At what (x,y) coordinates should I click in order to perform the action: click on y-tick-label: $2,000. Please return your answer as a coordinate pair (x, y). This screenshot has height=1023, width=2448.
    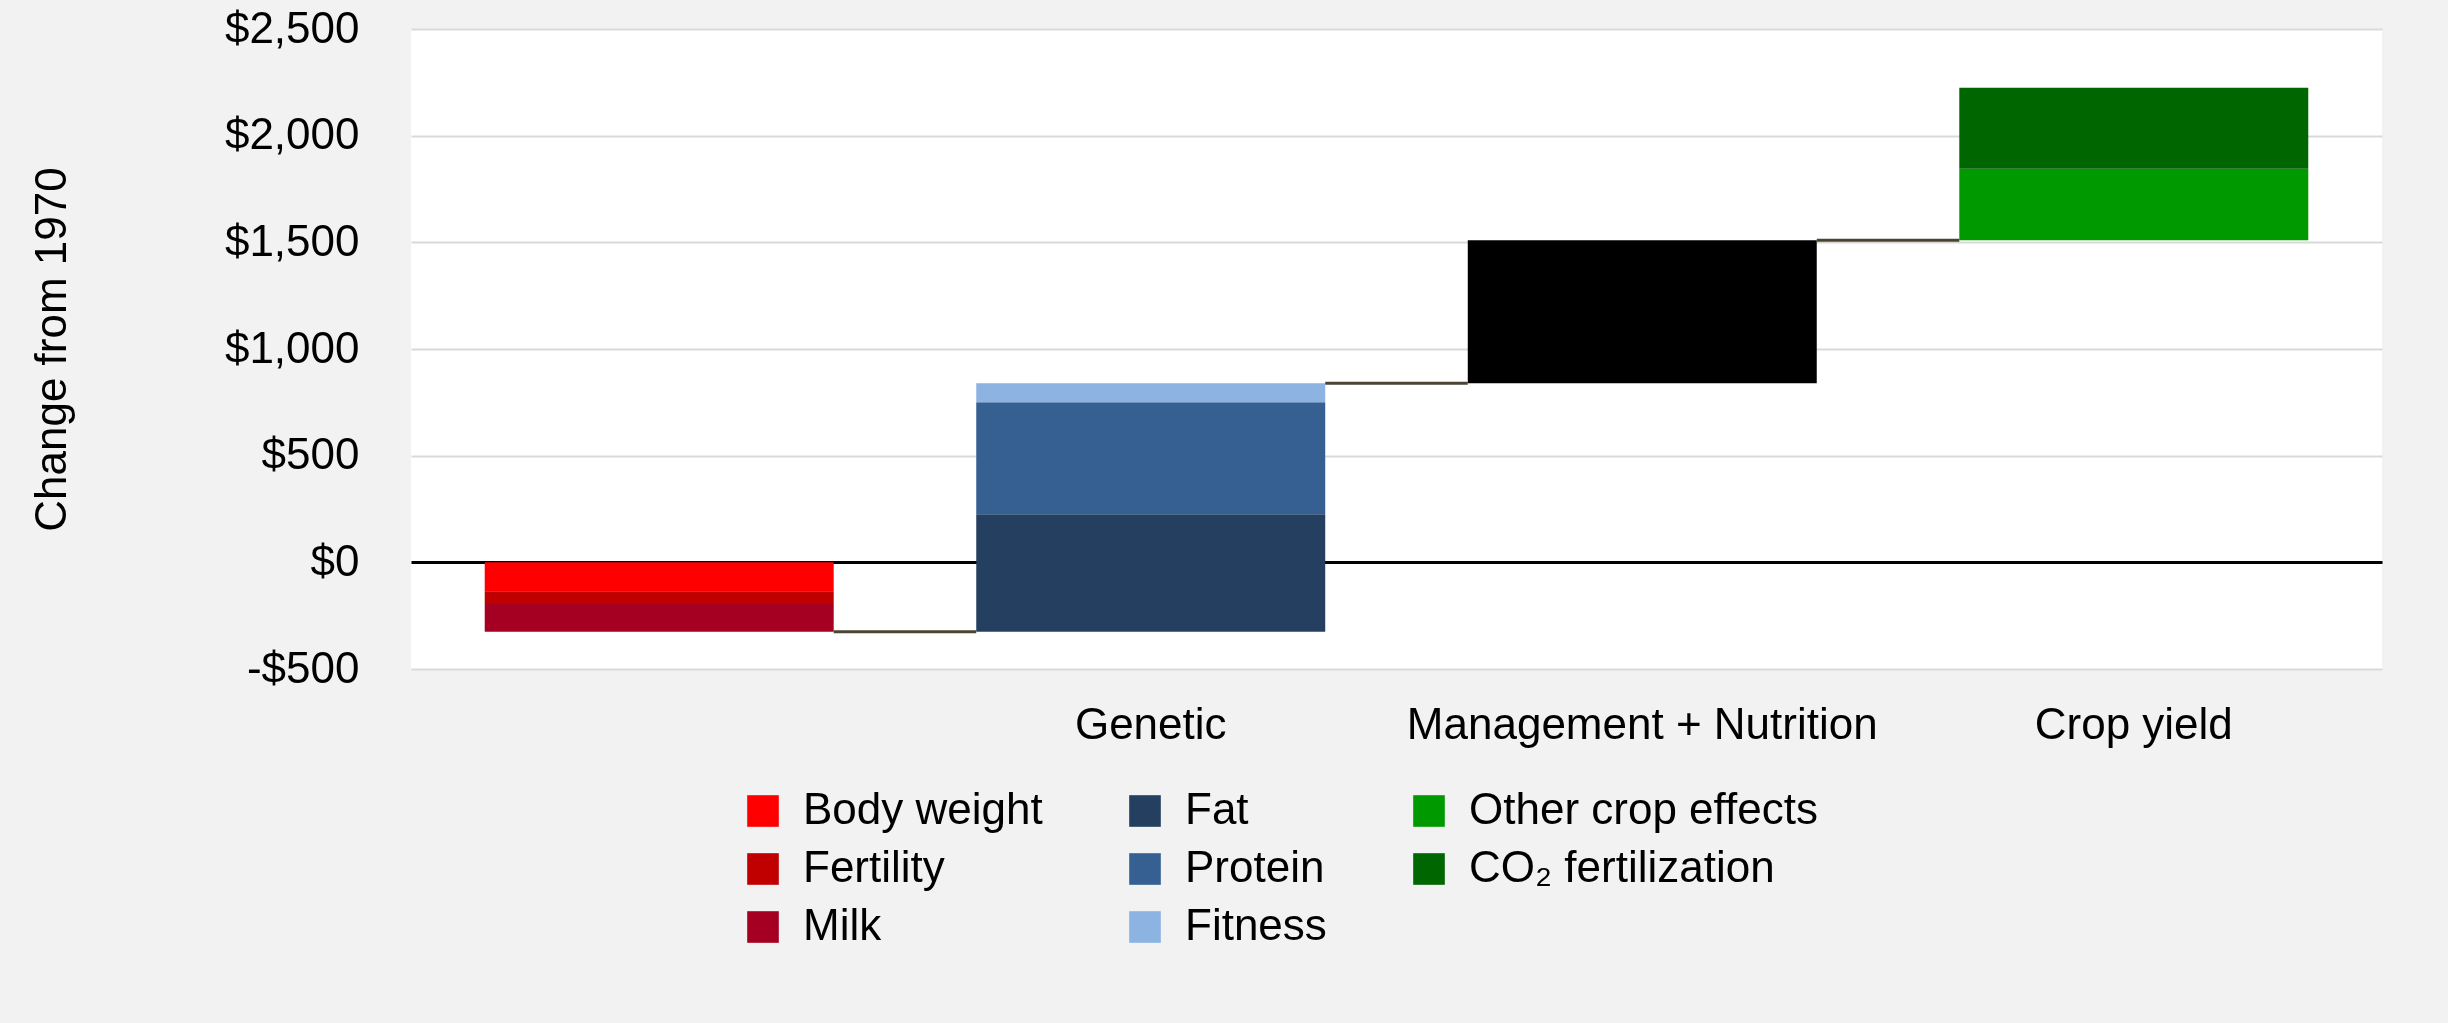
    Looking at the image, I should click on (292, 134).